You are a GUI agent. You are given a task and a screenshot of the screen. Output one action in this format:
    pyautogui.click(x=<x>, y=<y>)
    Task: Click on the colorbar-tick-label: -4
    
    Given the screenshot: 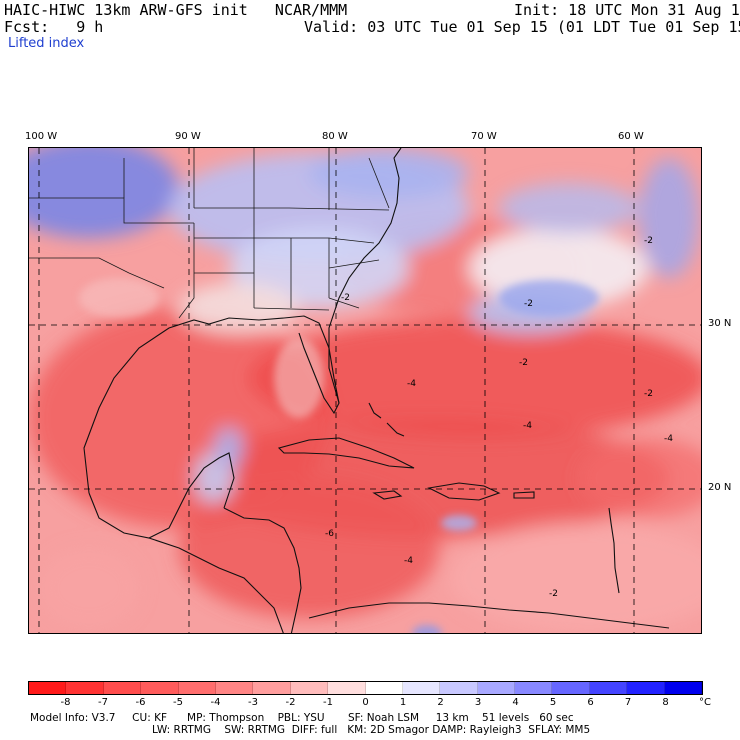 What is the action you would take?
    pyautogui.click(x=215, y=702)
    